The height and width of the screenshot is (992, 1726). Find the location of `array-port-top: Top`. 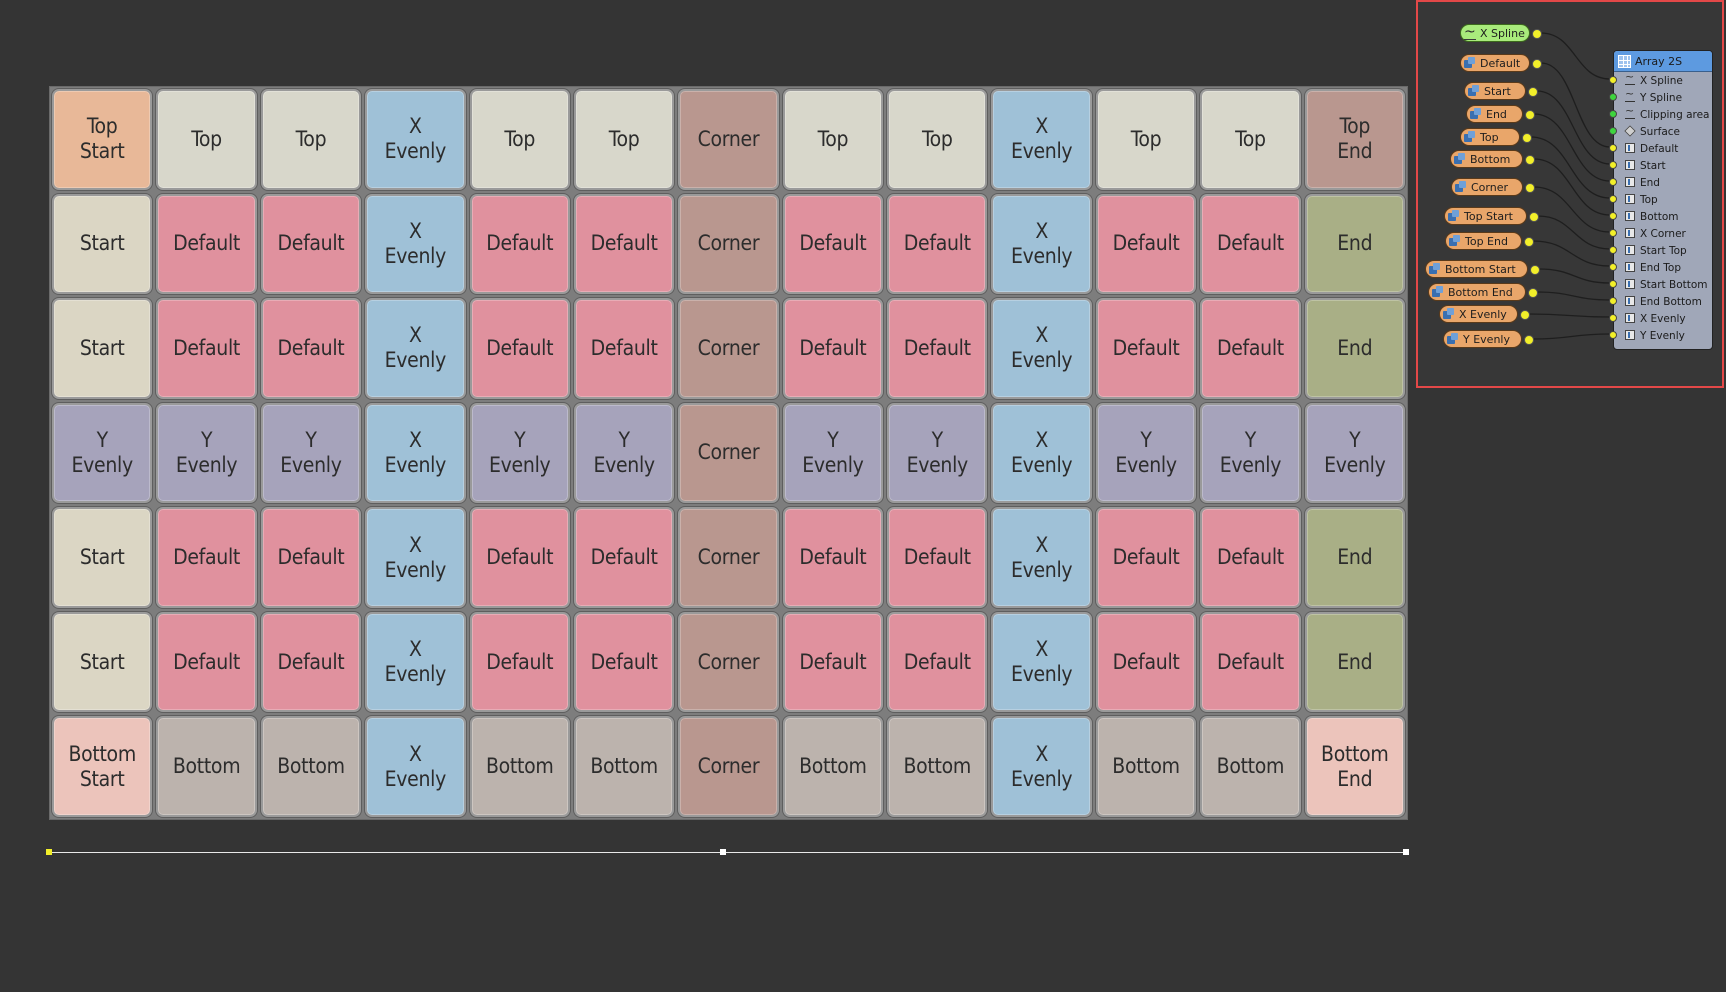

array-port-top: Top is located at coordinates (1660, 199).